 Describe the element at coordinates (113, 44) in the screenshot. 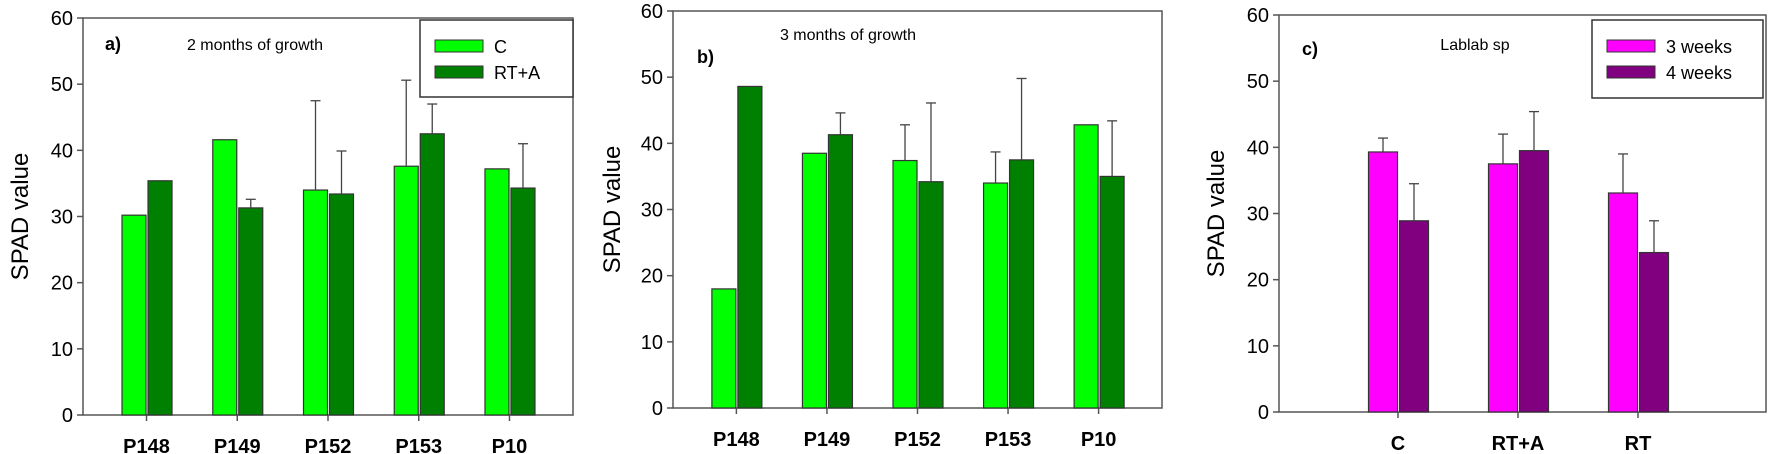

I see `panel-label: a)` at that location.